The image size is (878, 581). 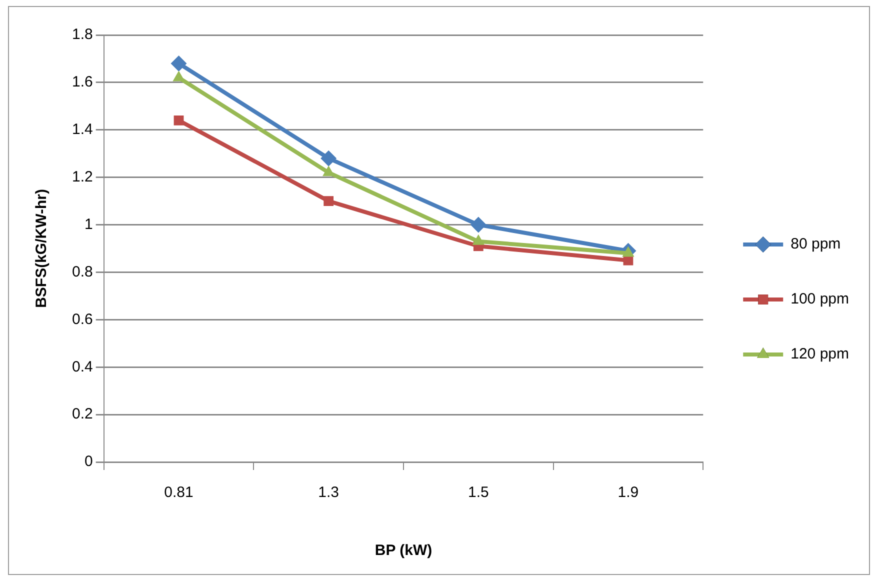 What do you see at coordinates (41, 248) in the screenshot?
I see `y-axis-title: BSFS(kG/KW-hr)` at bounding box center [41, 248].